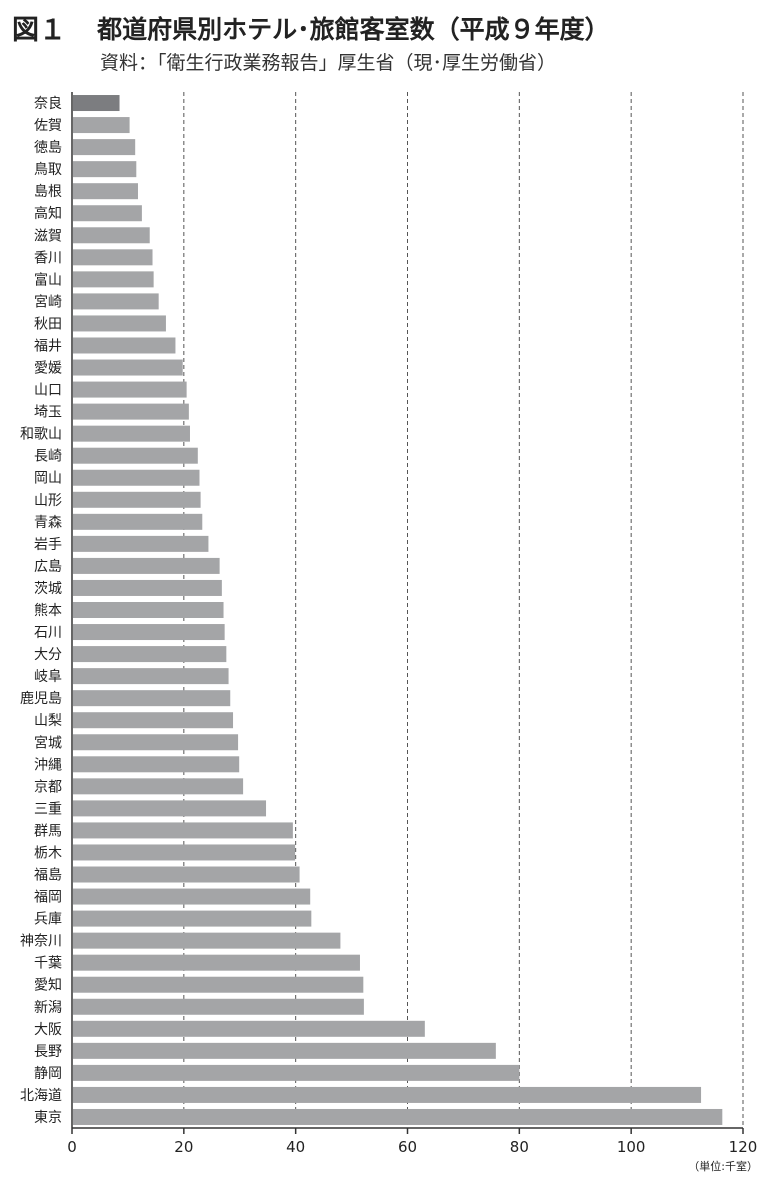  I want to click on title-row: 図１ 都道府県別ホテル･旅館客室数（平成９年度）, so click(311, 30).